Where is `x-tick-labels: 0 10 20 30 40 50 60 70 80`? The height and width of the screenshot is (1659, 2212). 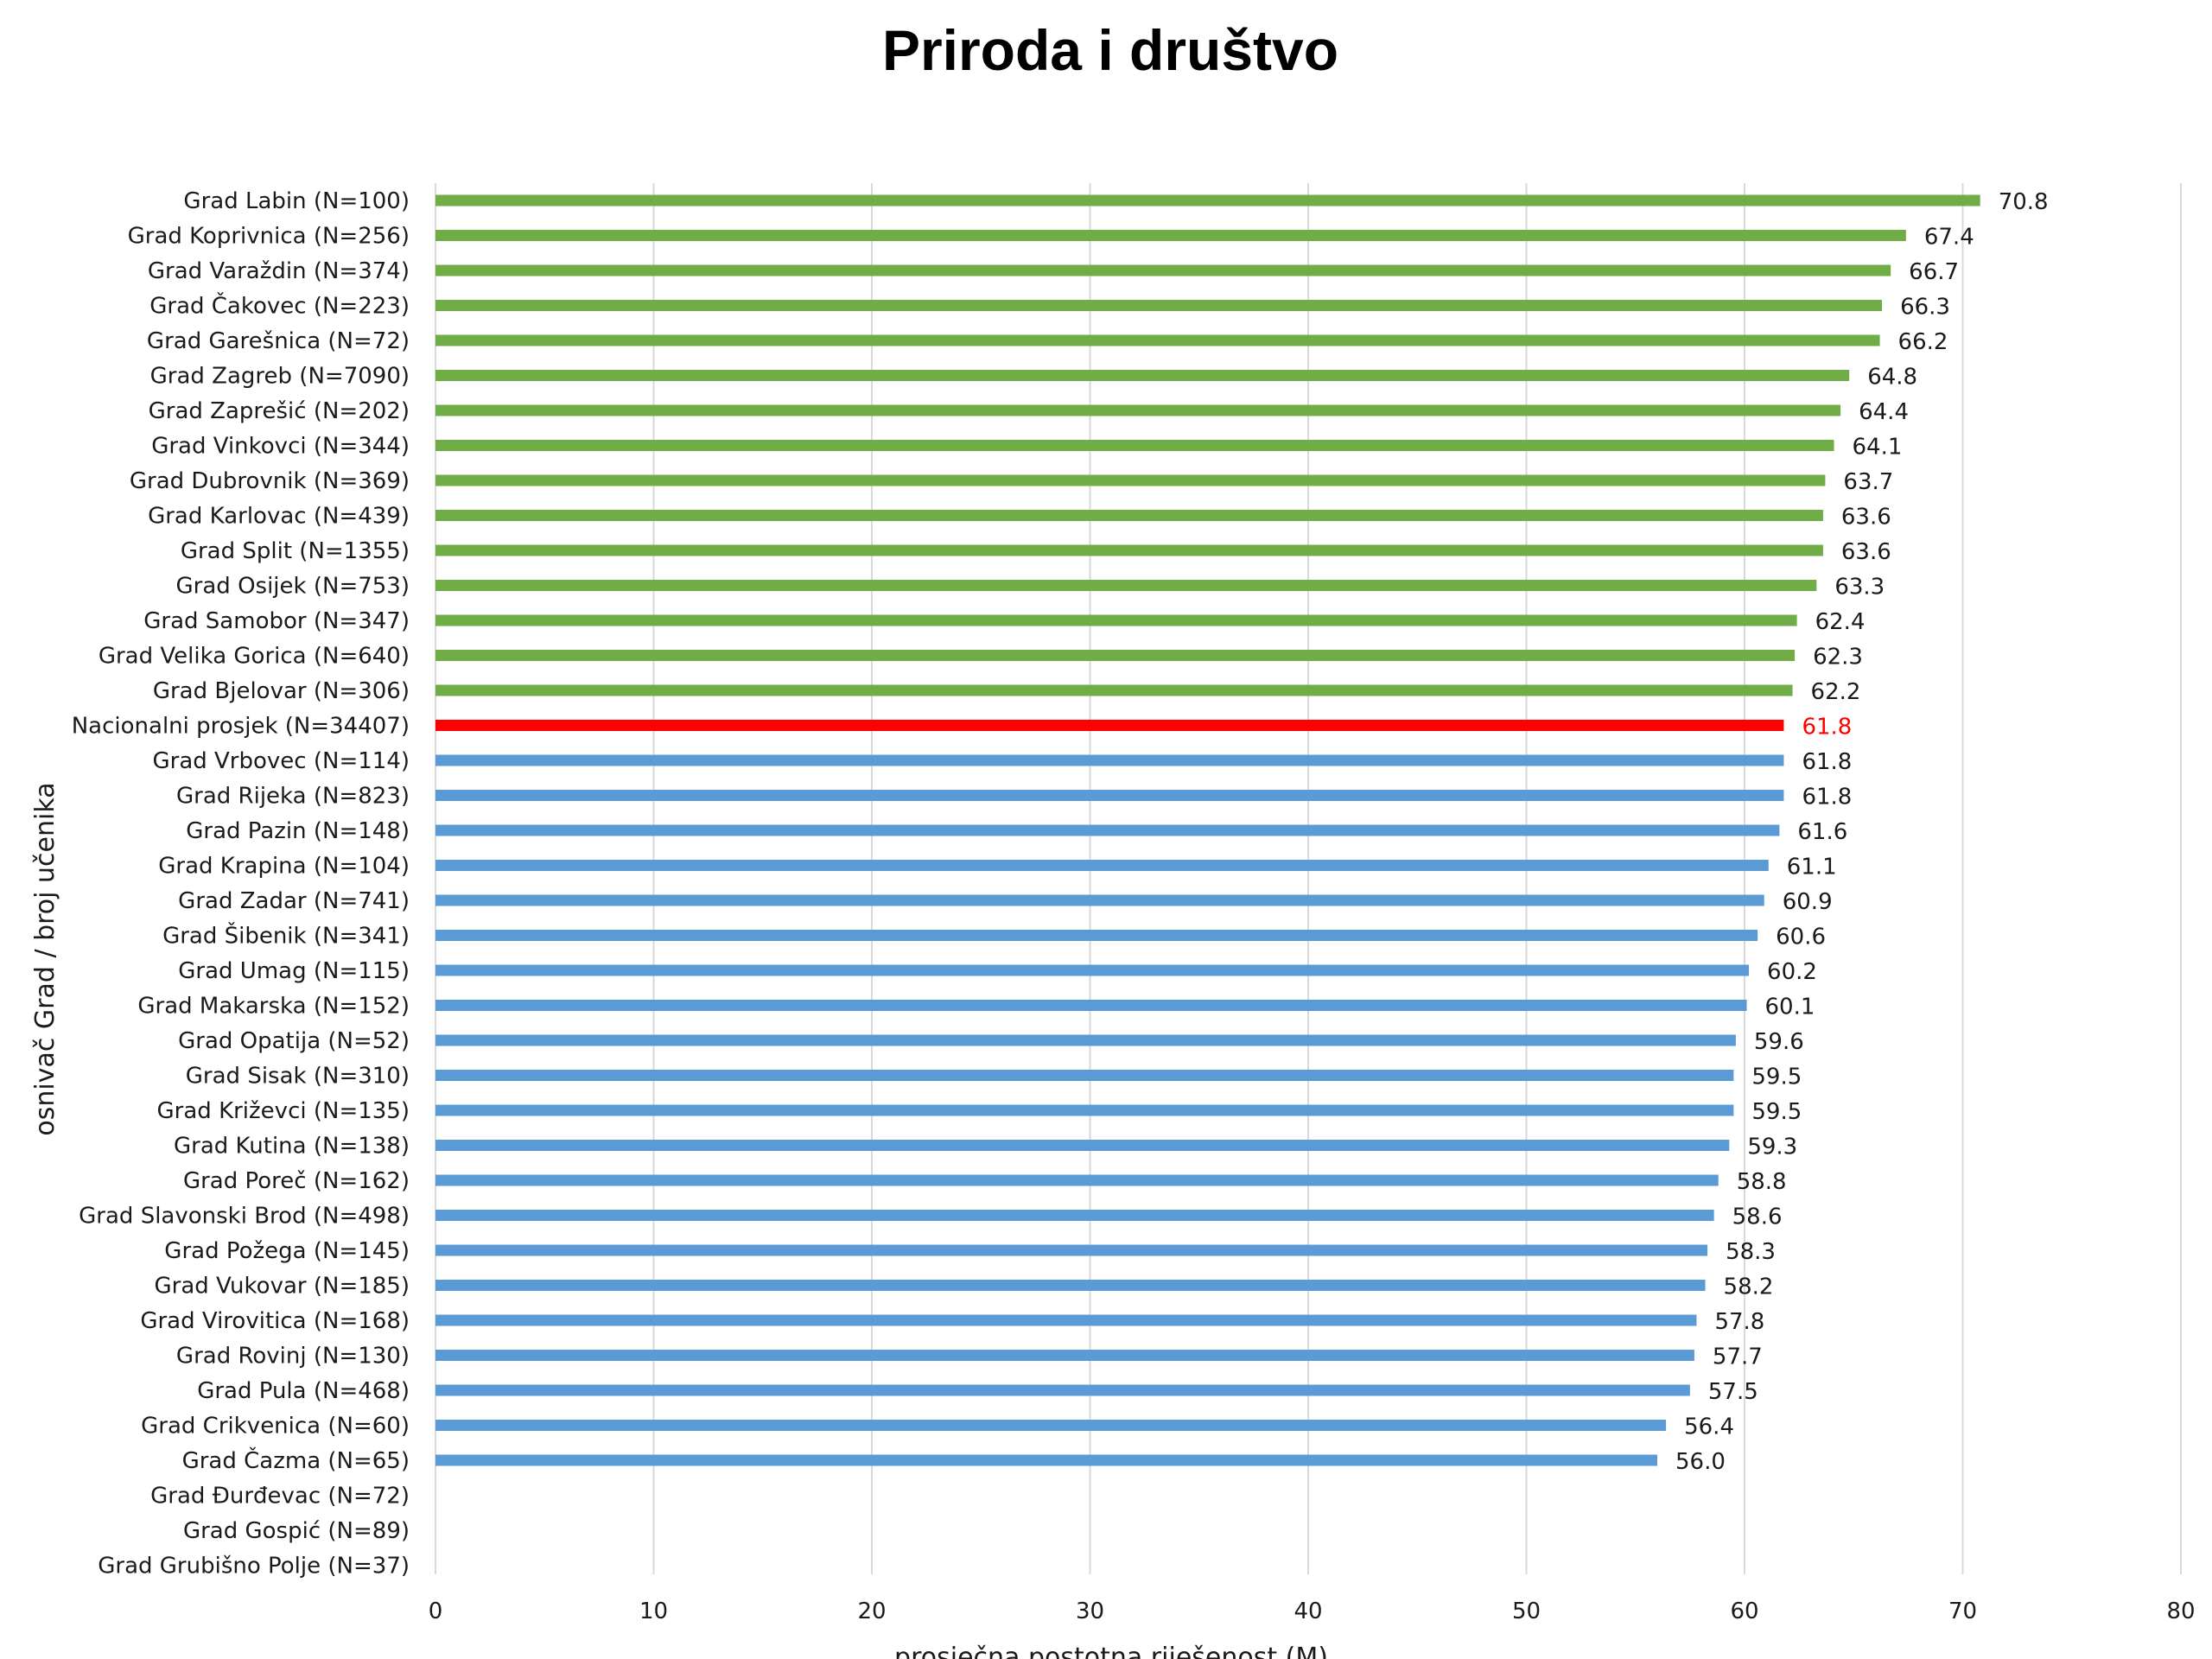 x-tick-labels: 0 10 20 30 40 50 60 70 80 is located at coordinates (1312, 1611).